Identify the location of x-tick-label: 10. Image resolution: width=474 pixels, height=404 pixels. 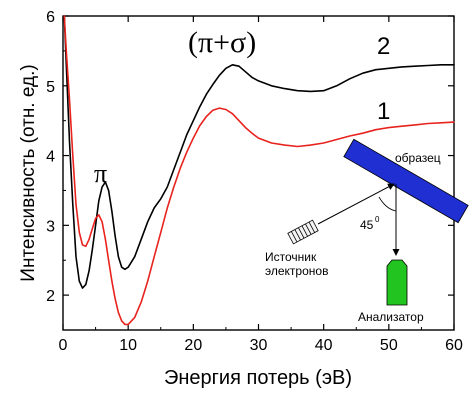
(128, 345).